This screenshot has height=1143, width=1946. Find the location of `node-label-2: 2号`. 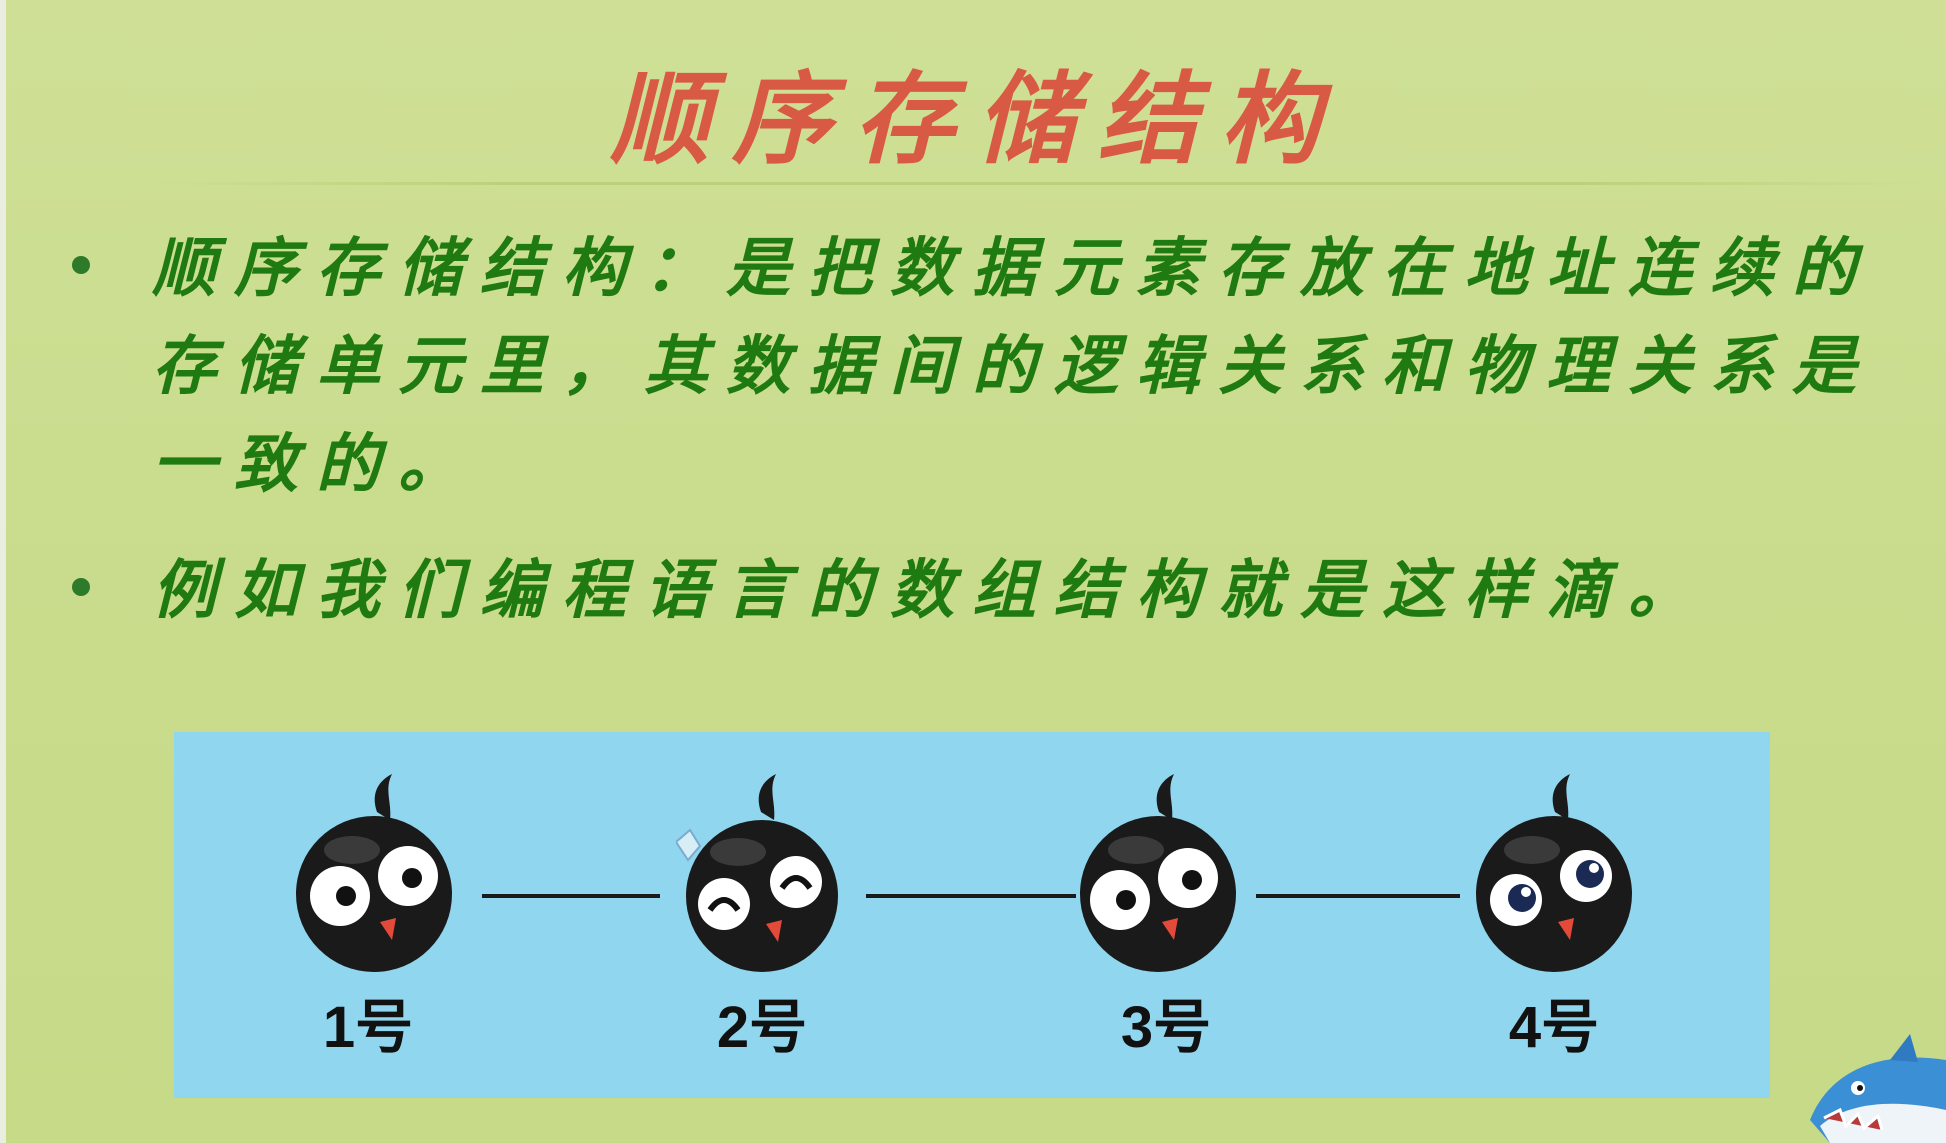

node-label-2: 2号 is located at coordinates (762, 1027).